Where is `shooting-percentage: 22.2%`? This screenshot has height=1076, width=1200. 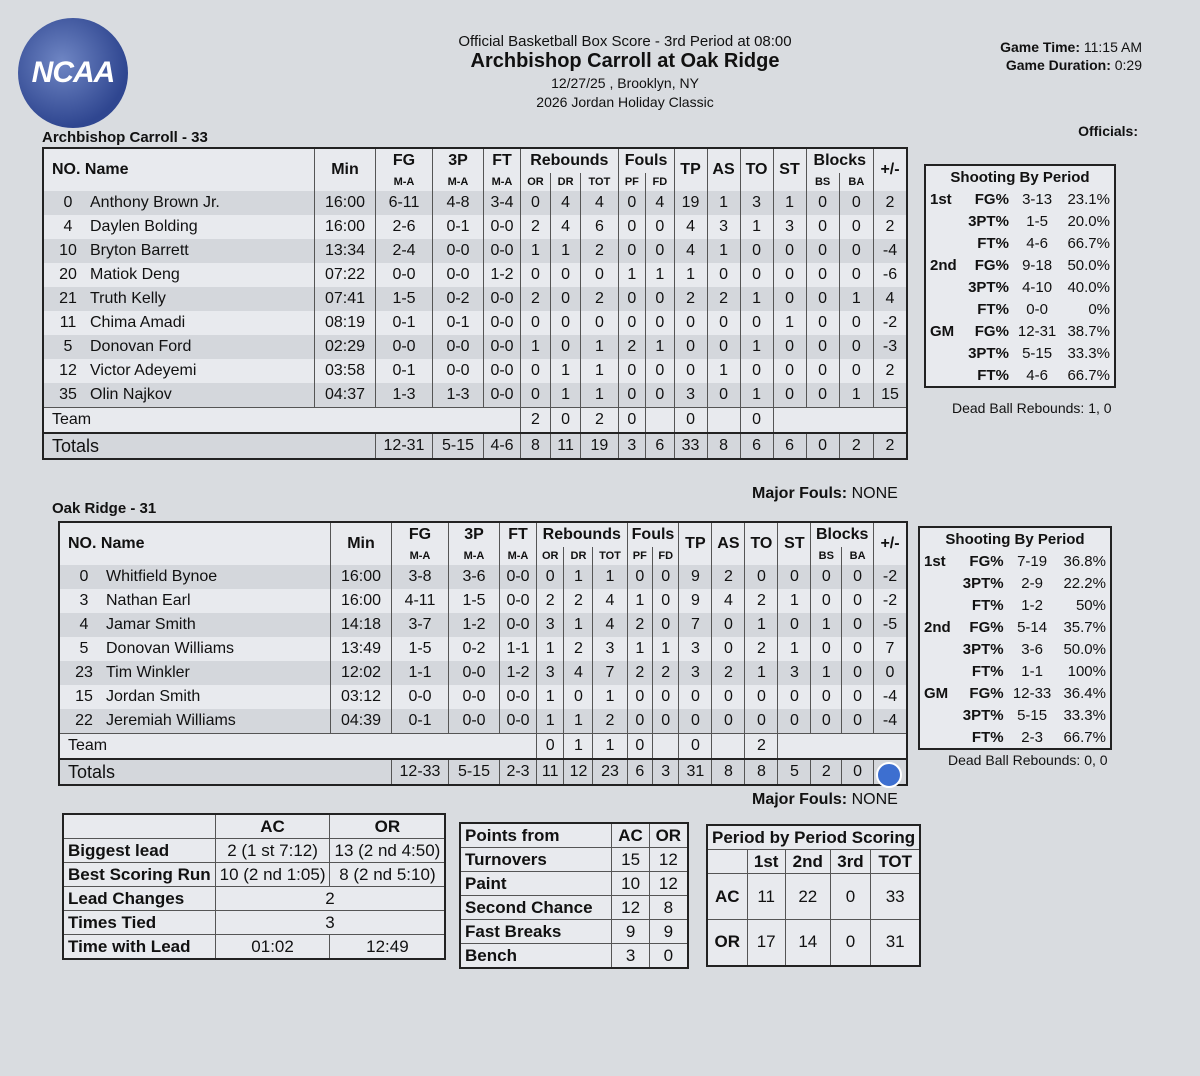 shooting-percentage: 22.2% is located at coordinates (1084, 583).